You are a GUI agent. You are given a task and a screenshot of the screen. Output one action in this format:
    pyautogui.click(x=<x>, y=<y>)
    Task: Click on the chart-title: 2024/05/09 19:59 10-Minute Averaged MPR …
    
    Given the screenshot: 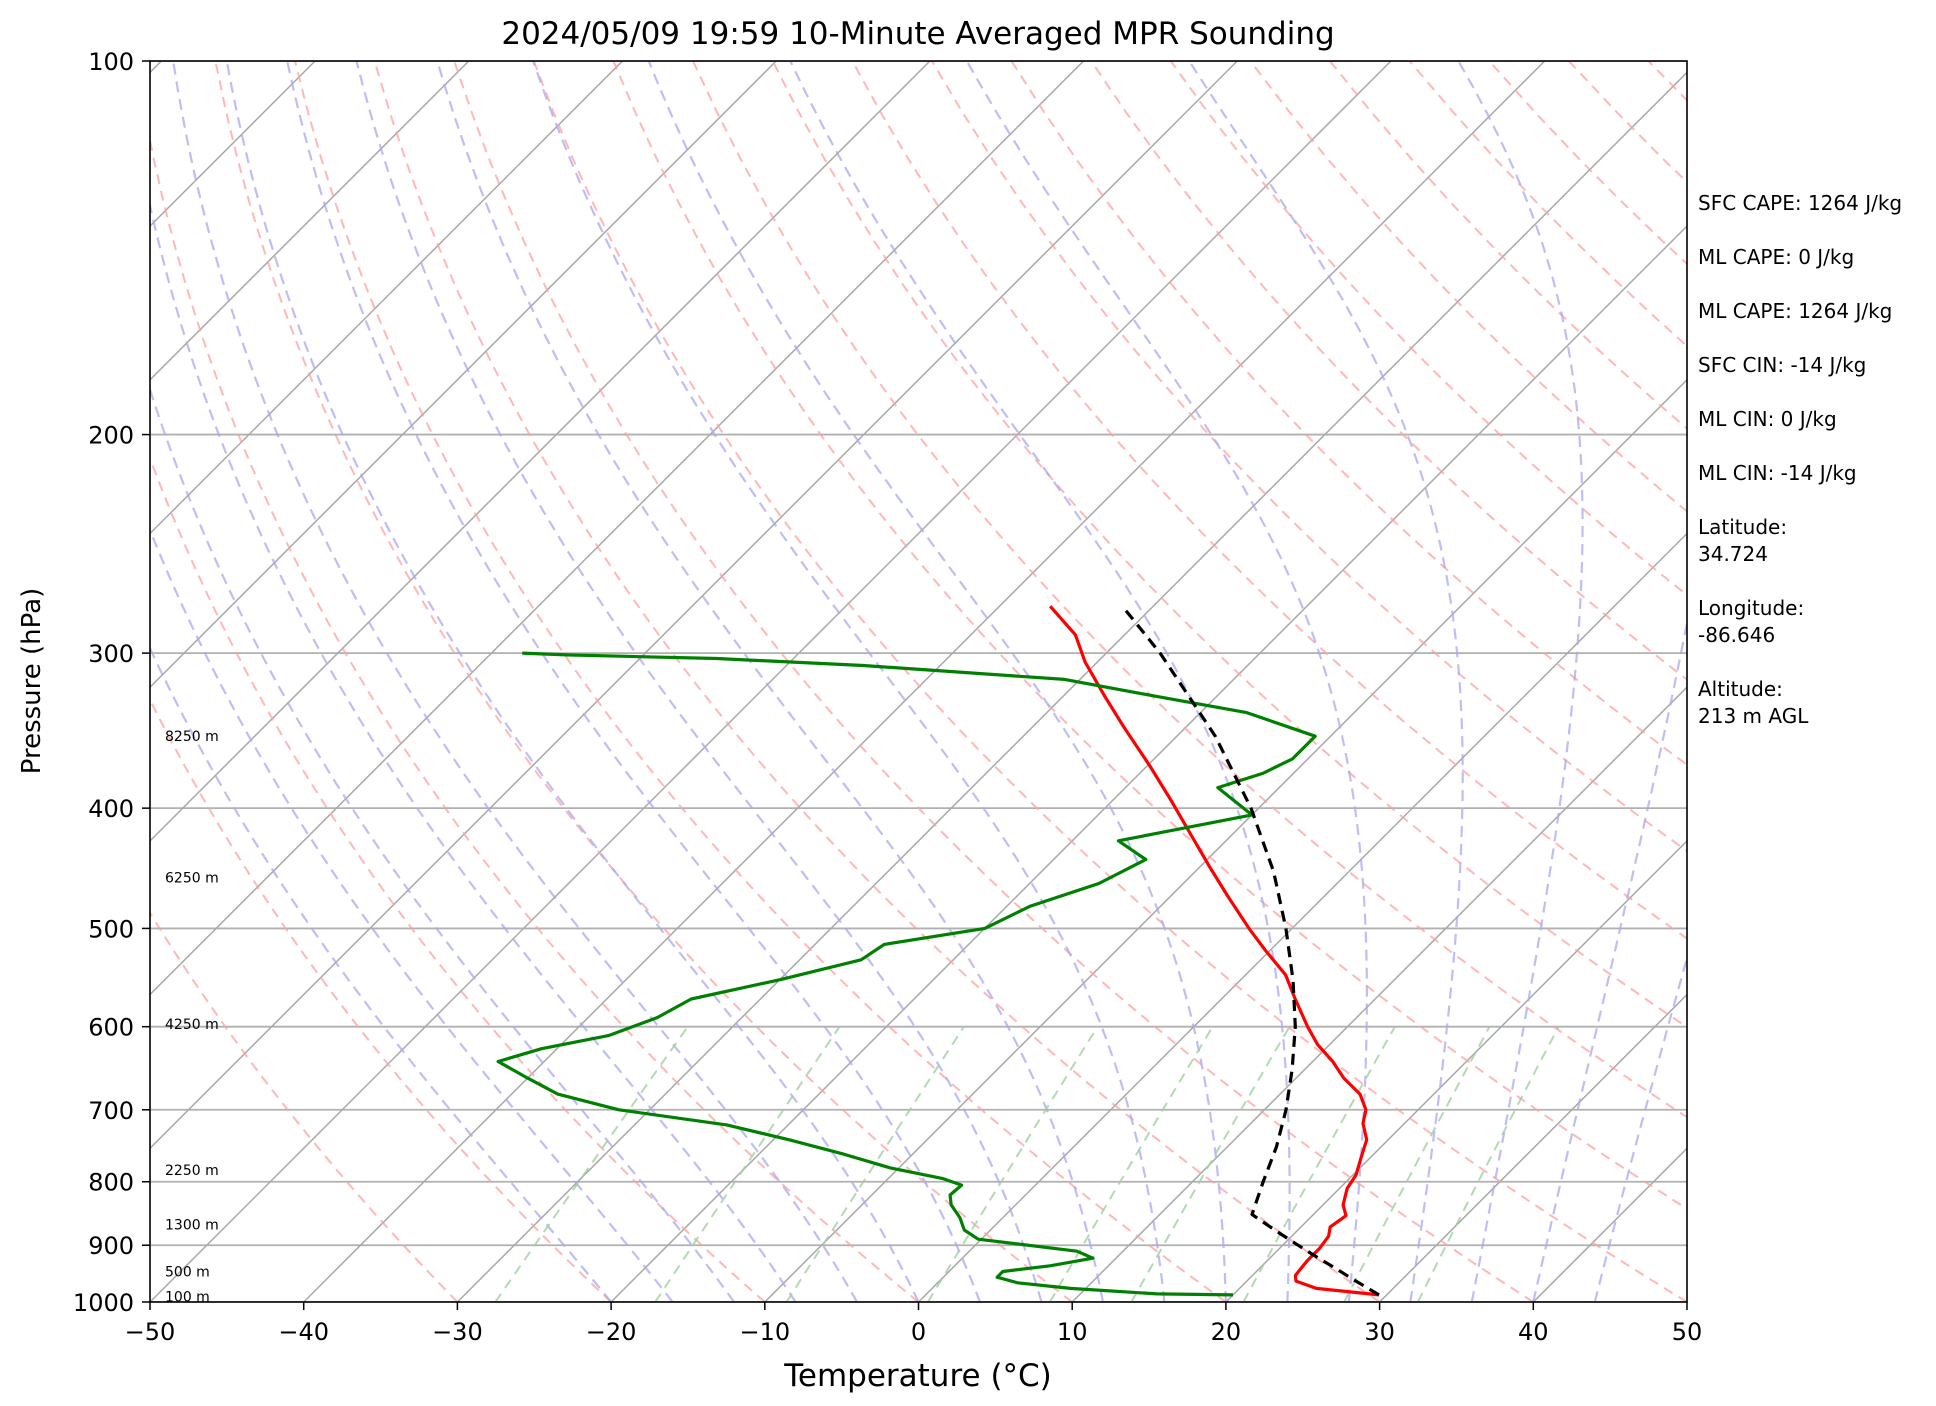 What is the action you would take?
    pyautogui.click(x=917, y=34)
    